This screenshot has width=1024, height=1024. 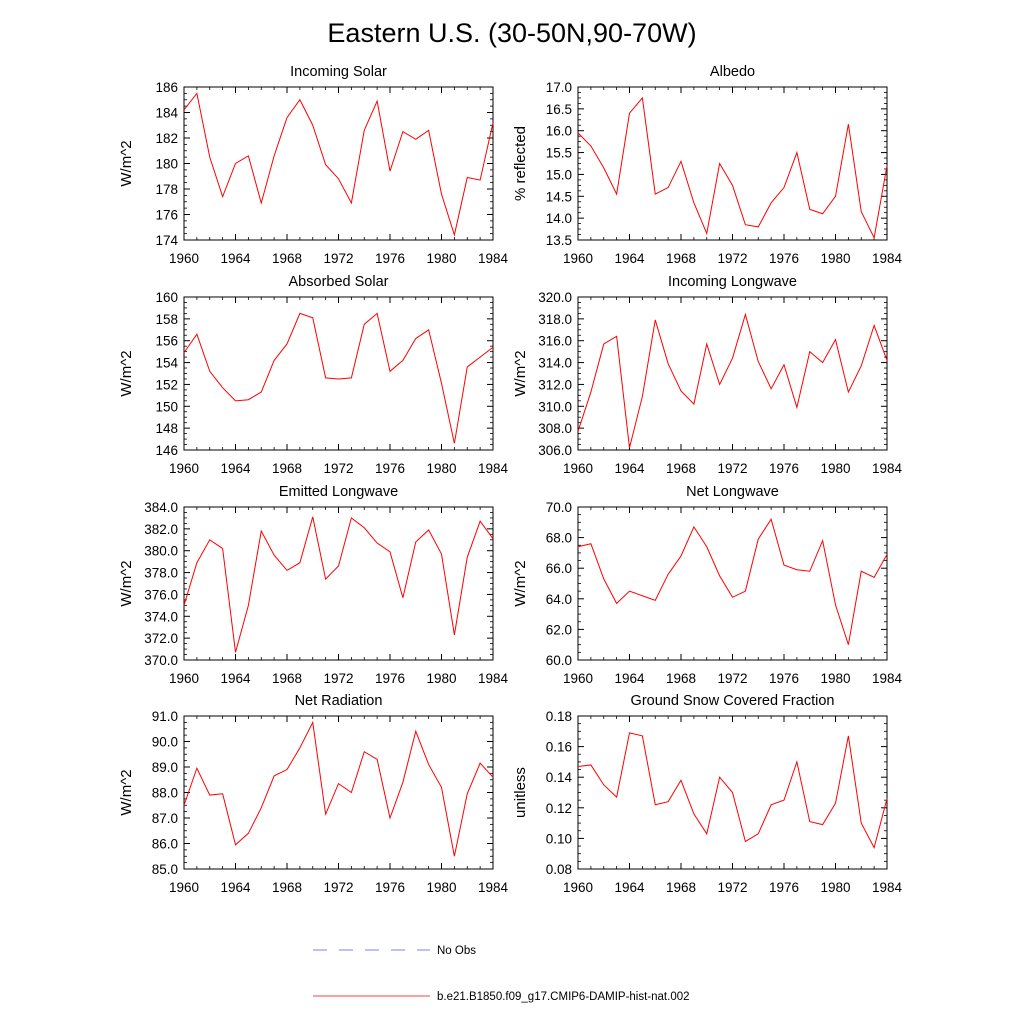 I want to click on y-tick-label: 15.0, so click(x=559, y=174).